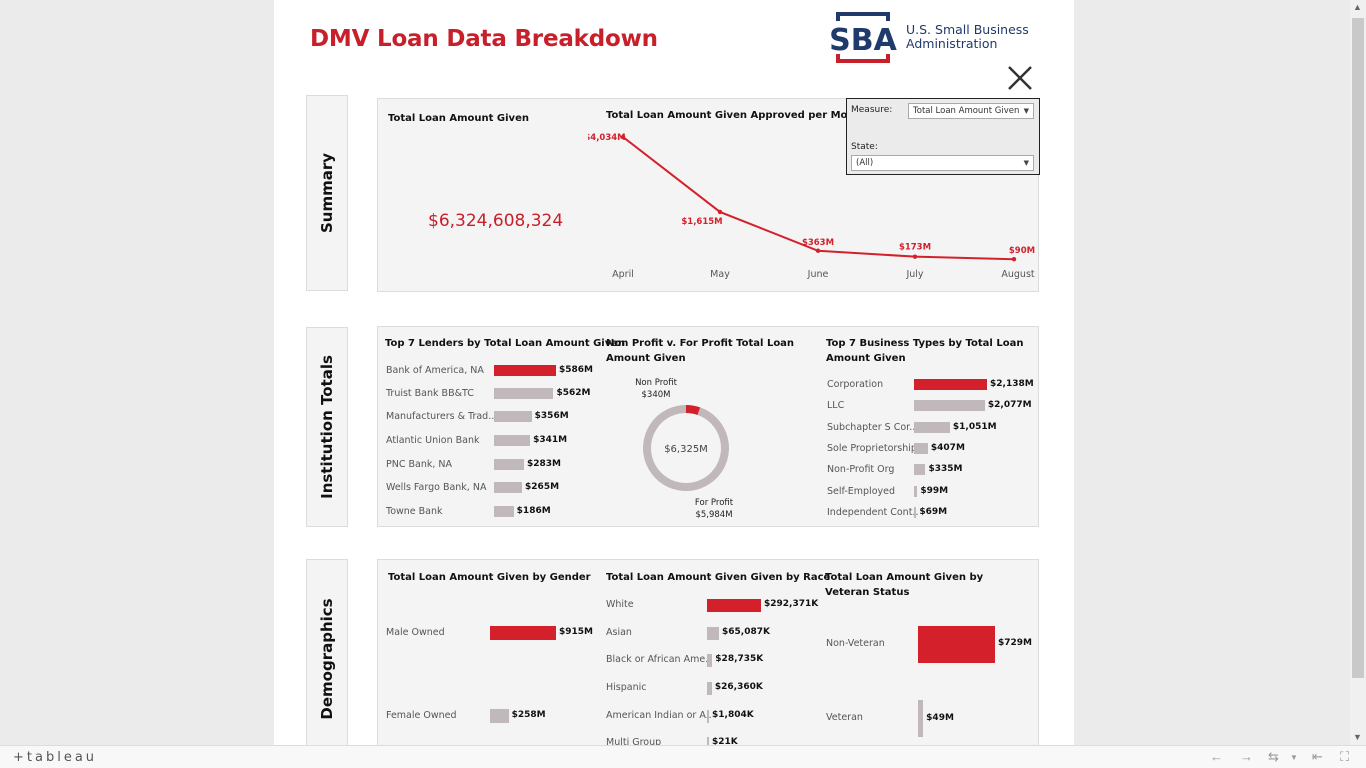 This screenshot has width=1366, height=768. Describe the element at coordinates (505, 343) in the screenshot. I see `lenders-chart-title: Top 7 Lenders by Total Loan Amount Given` at that location.